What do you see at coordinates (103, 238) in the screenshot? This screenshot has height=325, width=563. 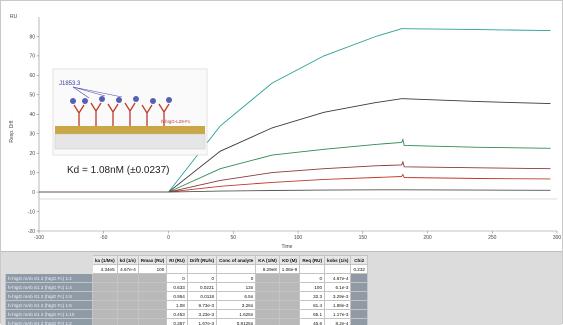 I see `x-tick-label: -50` at bounding box center [103, 238].